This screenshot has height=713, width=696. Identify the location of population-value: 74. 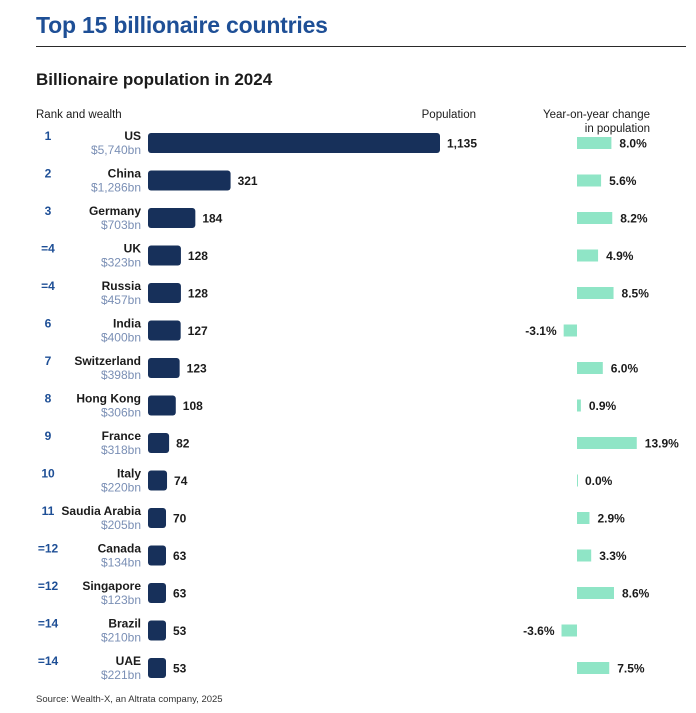
(181, 481).